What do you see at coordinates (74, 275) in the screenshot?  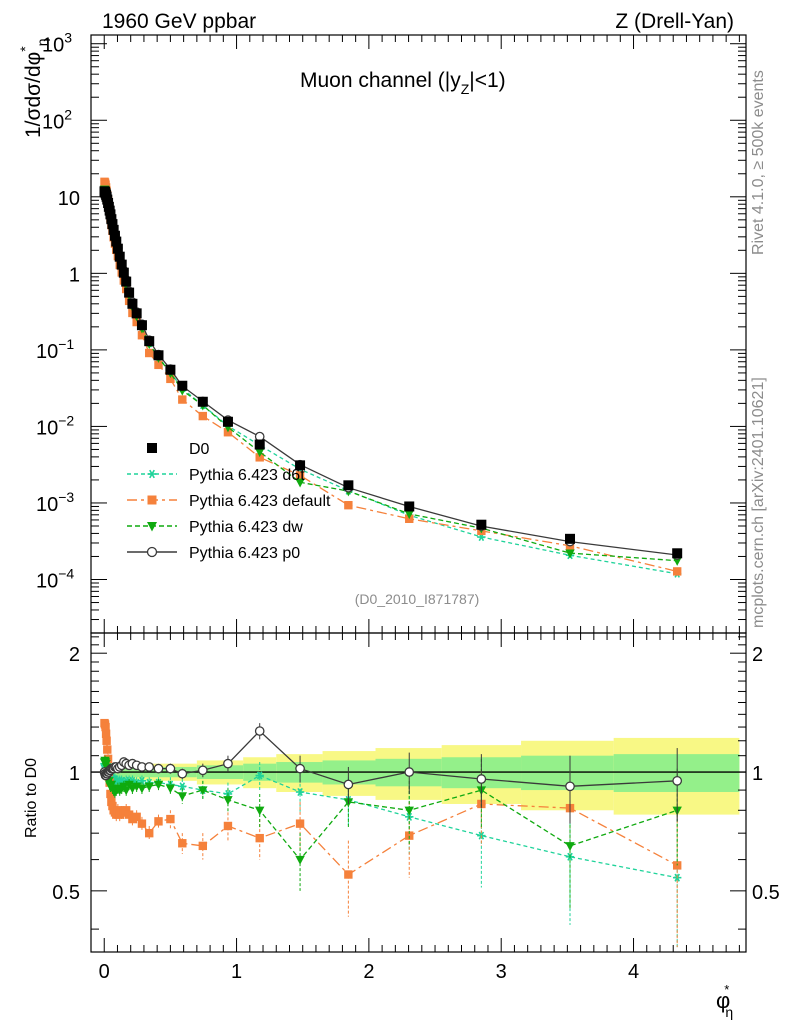 I see `y-tick-label: 1` at bounding box center [74, 275].